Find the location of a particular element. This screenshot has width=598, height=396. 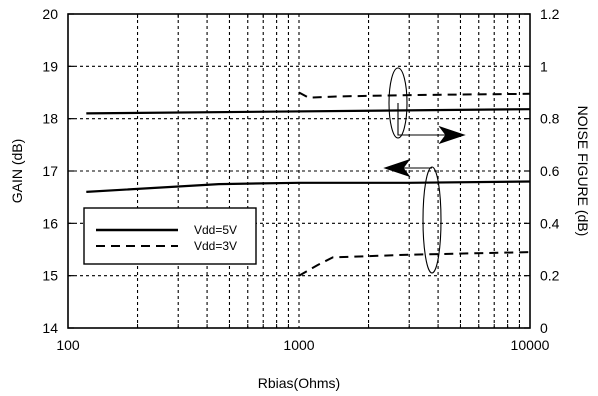

legend-label-2: Vdd=3V is located at coordinates (215, 246).